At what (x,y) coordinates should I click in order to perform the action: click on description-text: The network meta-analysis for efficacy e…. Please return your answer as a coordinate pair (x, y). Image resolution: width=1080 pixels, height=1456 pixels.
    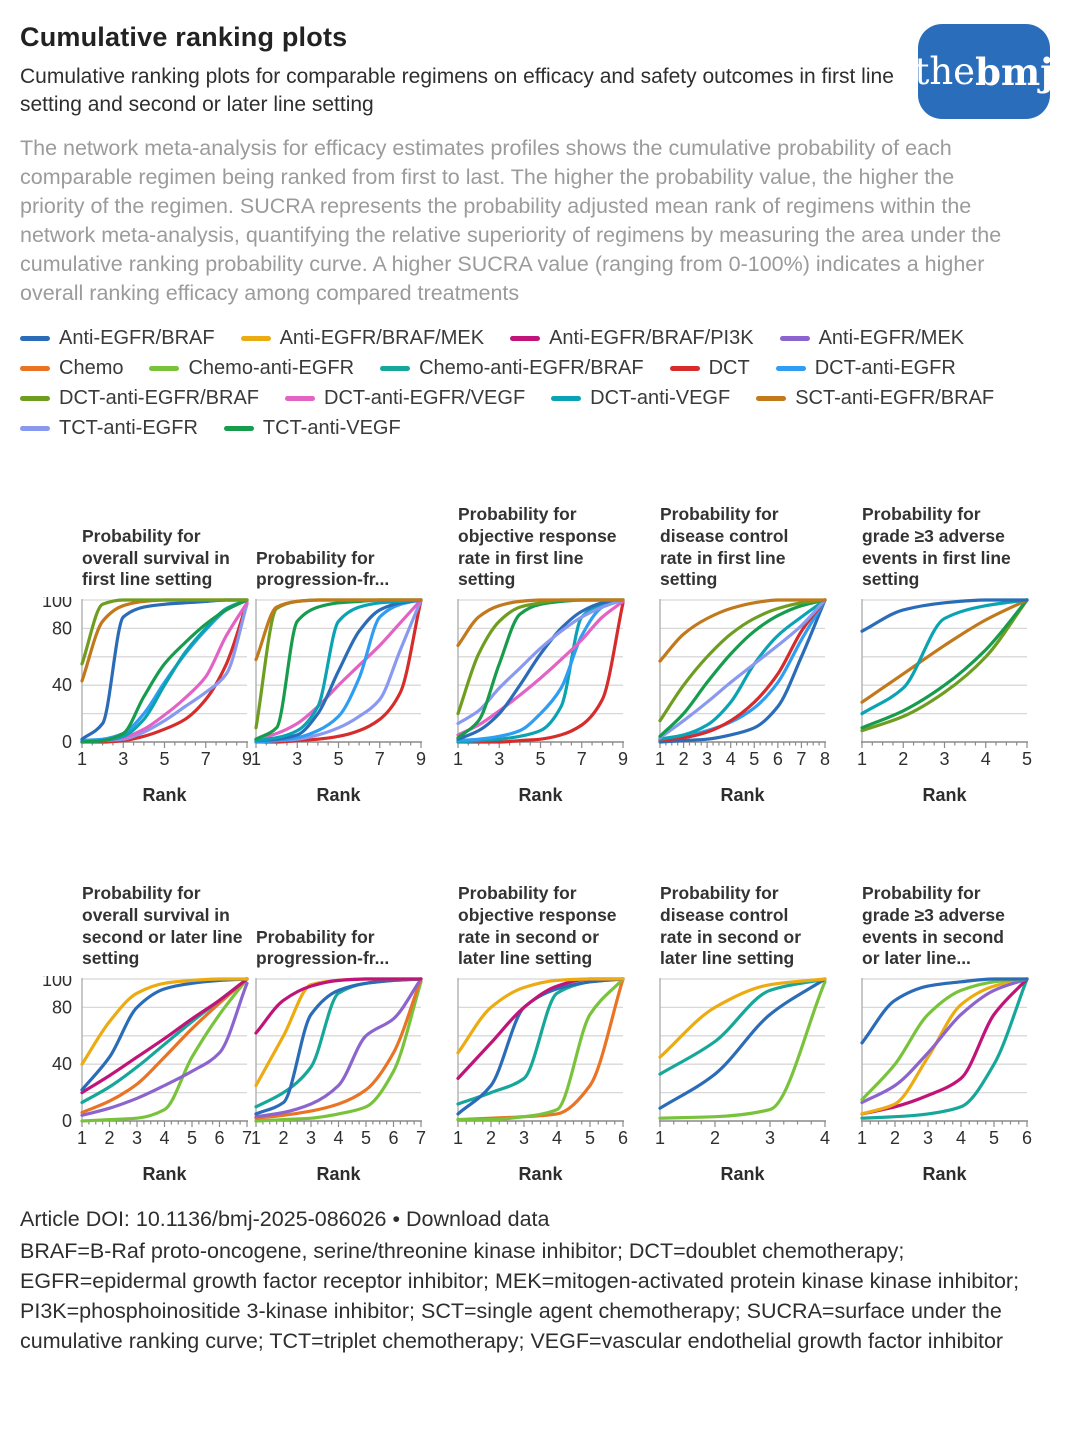
    Looking at the image, I should click on (511, 220).